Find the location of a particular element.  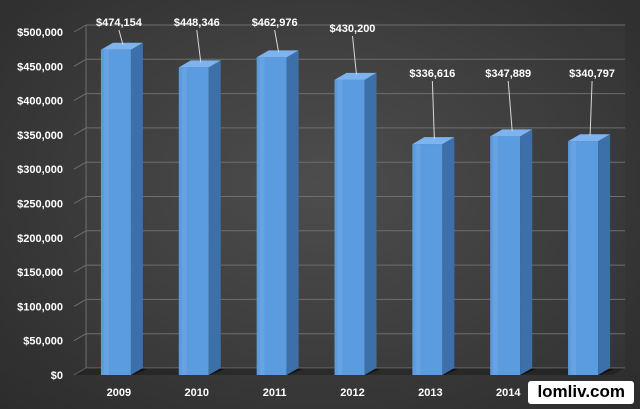

y-tick-label: $150,000 is located at coordinates (40, 273).